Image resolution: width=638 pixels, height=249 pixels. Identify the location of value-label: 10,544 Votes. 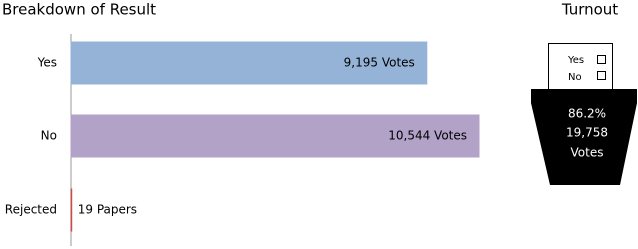
(427, 136).